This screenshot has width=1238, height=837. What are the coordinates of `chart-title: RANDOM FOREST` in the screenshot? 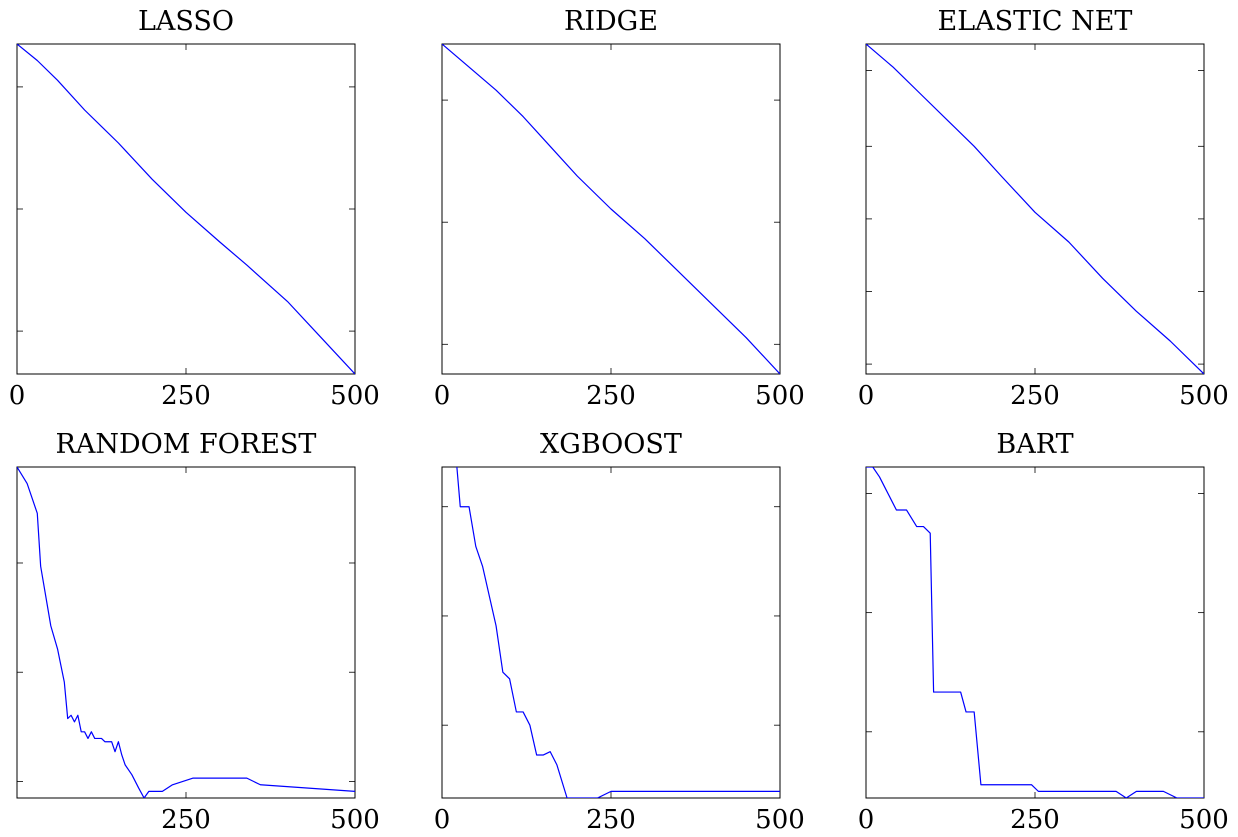 It's located at (186, 444).